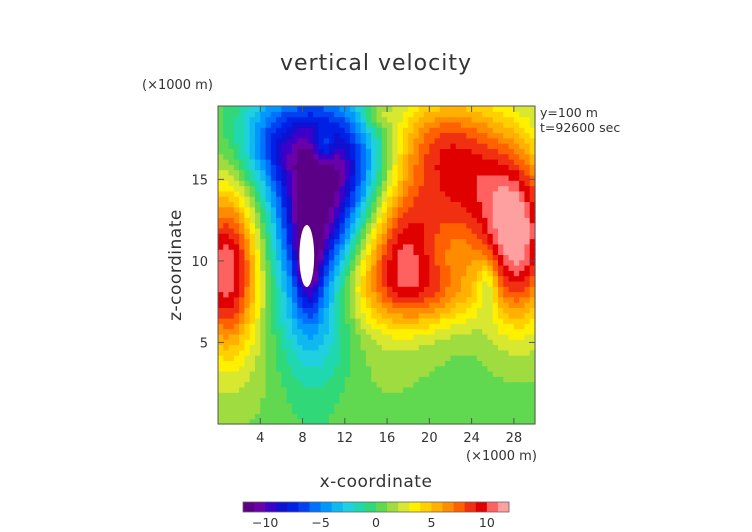 This screenshot has height=532, width=752. I want to click on colorbar-ticks: −10 −5 0 5 10, so click(373, 522).